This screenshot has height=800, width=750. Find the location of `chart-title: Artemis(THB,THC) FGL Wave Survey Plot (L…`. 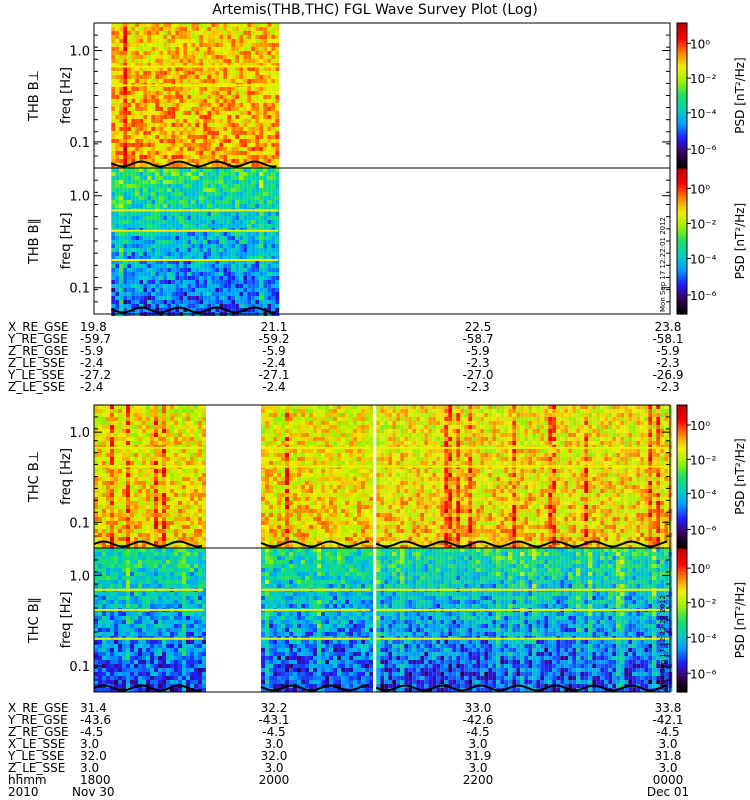

chart-title: Artemis(THB,THC) FGL Wave Survey Plot (L… is located at coordinates (375, 10).